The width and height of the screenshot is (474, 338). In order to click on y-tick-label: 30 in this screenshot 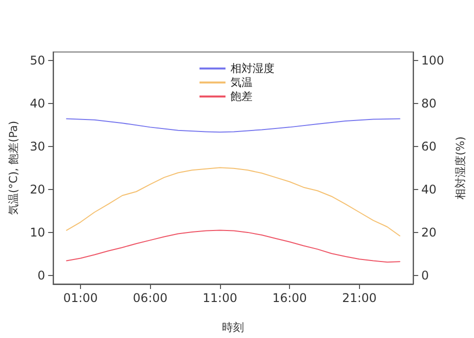, I will do `click(38, 147)`.